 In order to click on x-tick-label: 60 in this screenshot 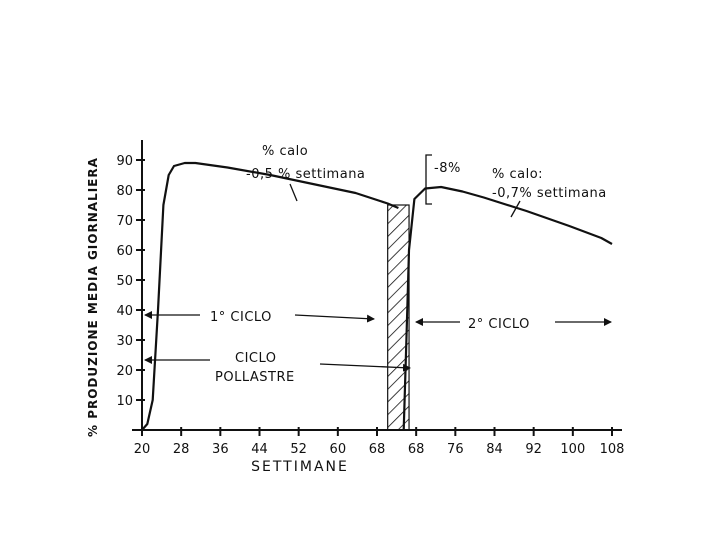, I will do `click(338, 449)`.